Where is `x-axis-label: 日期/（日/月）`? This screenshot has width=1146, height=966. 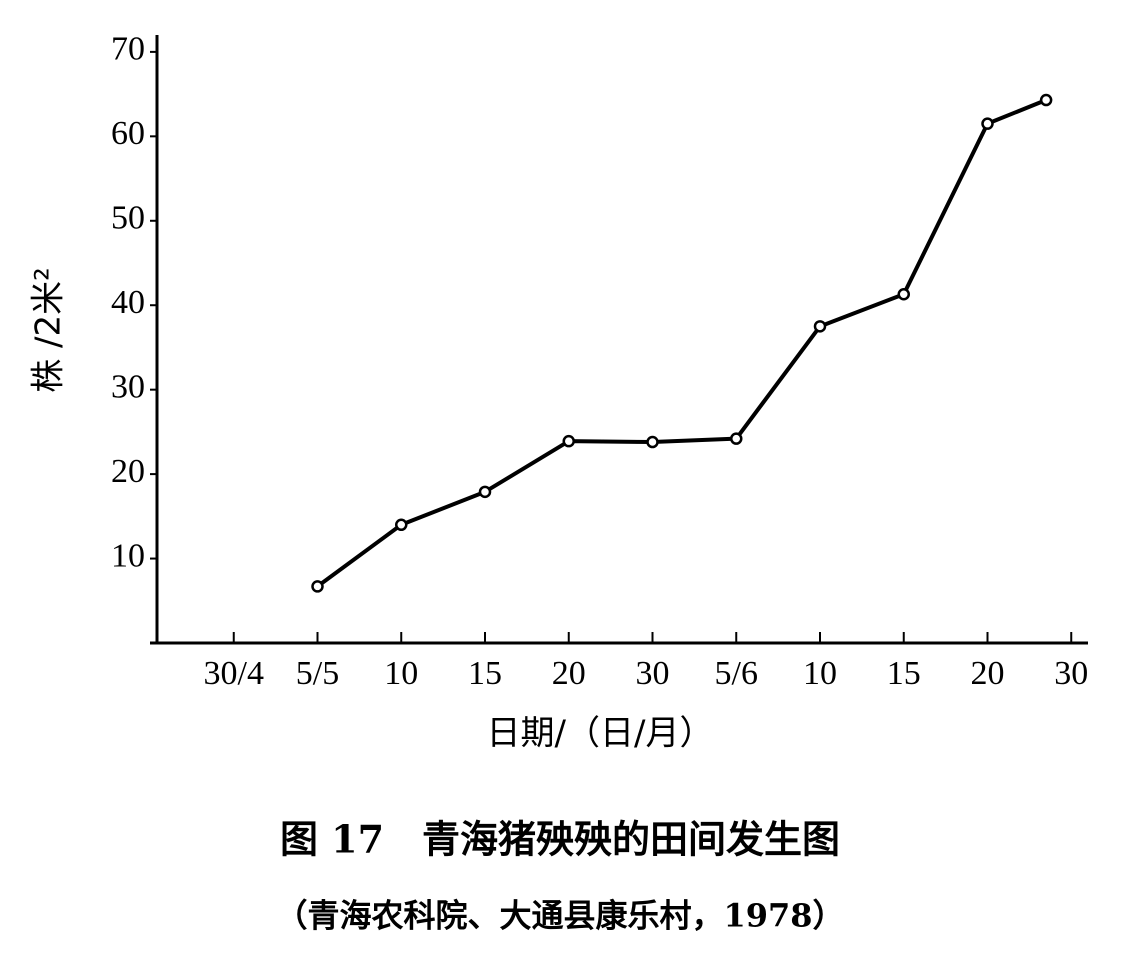
x-axis-label: 日期/（日/月） is located at coordinates (600, 734).